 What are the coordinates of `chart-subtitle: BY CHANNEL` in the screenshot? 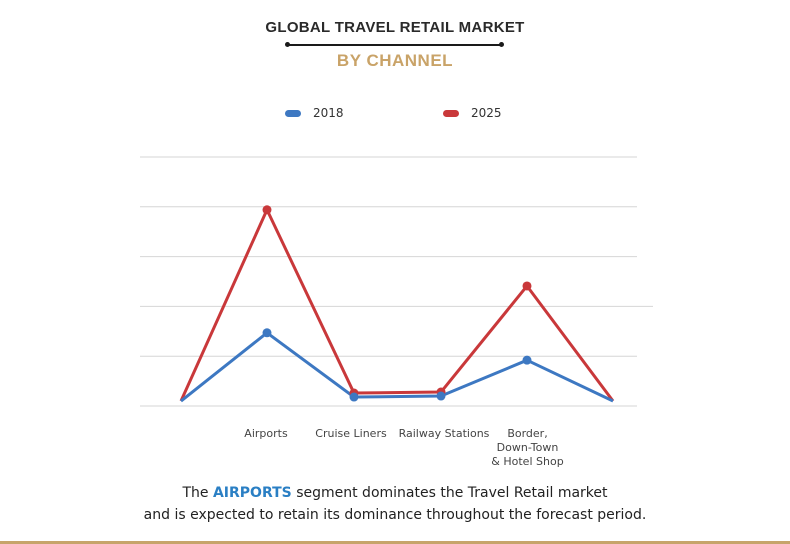 It's located at (395, 60).